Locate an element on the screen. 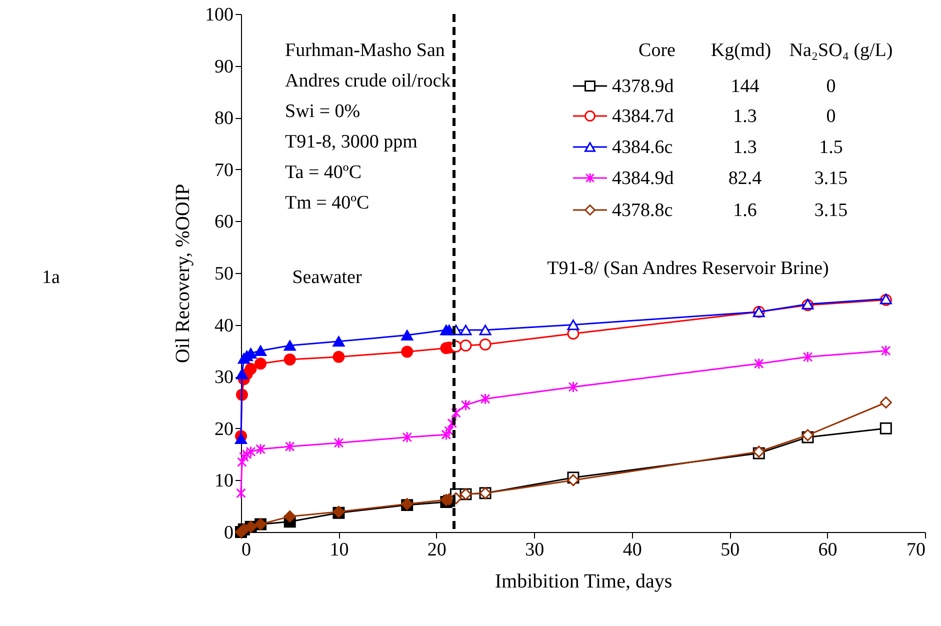 The width and height of the screenshot is (941, 626). legend-label: 4384.6c is located at coordinates (642, 147).